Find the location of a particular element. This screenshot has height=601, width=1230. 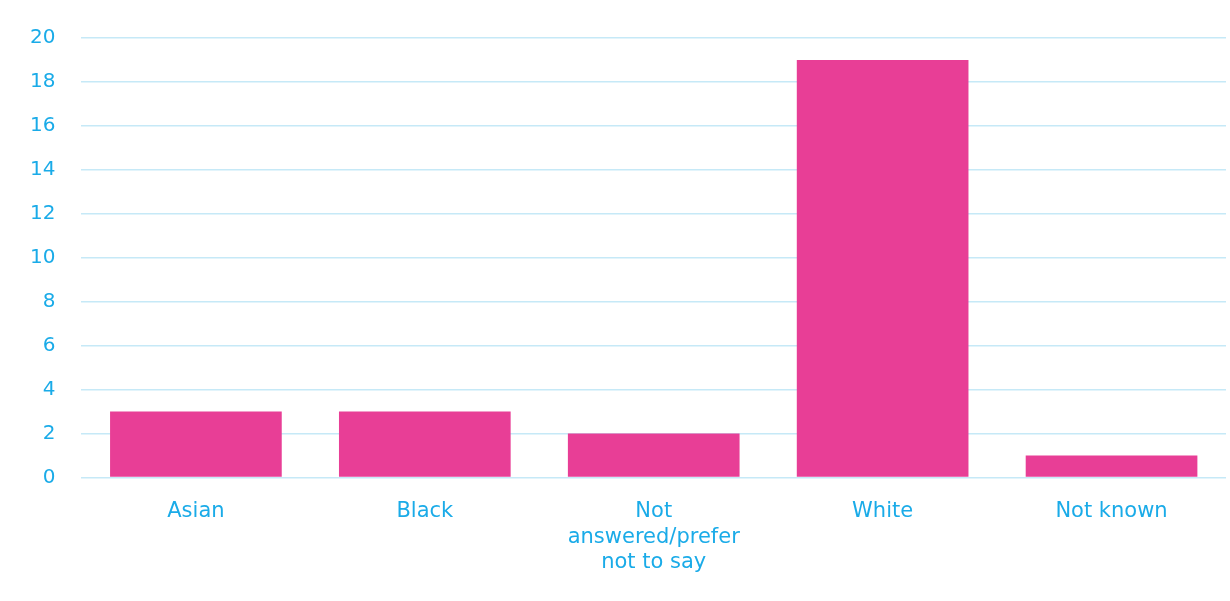

y-tick-label: 20 is located at coordinates (43, 36).